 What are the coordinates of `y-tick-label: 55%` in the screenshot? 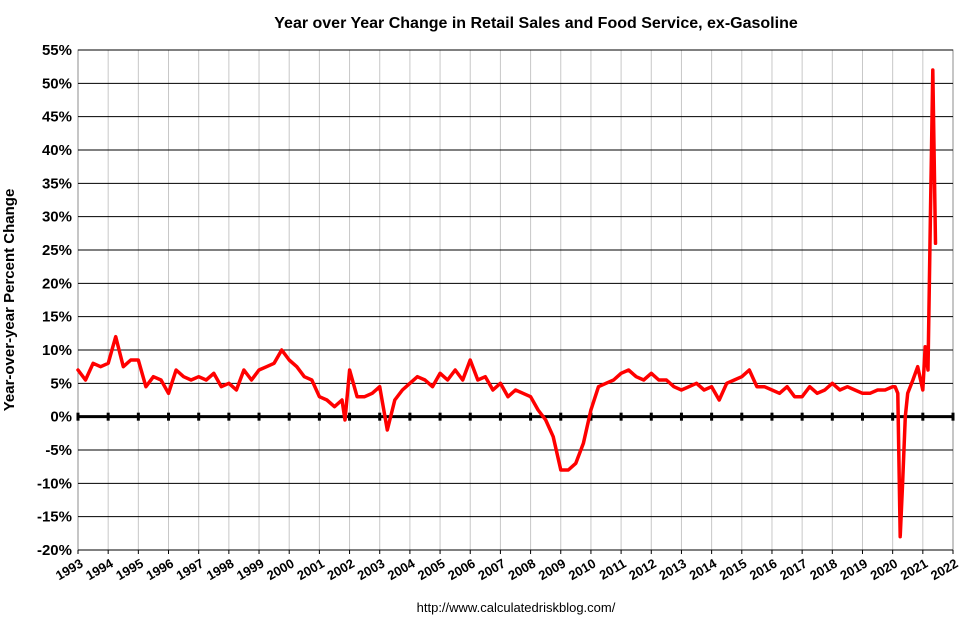 It's located at (57, 50).